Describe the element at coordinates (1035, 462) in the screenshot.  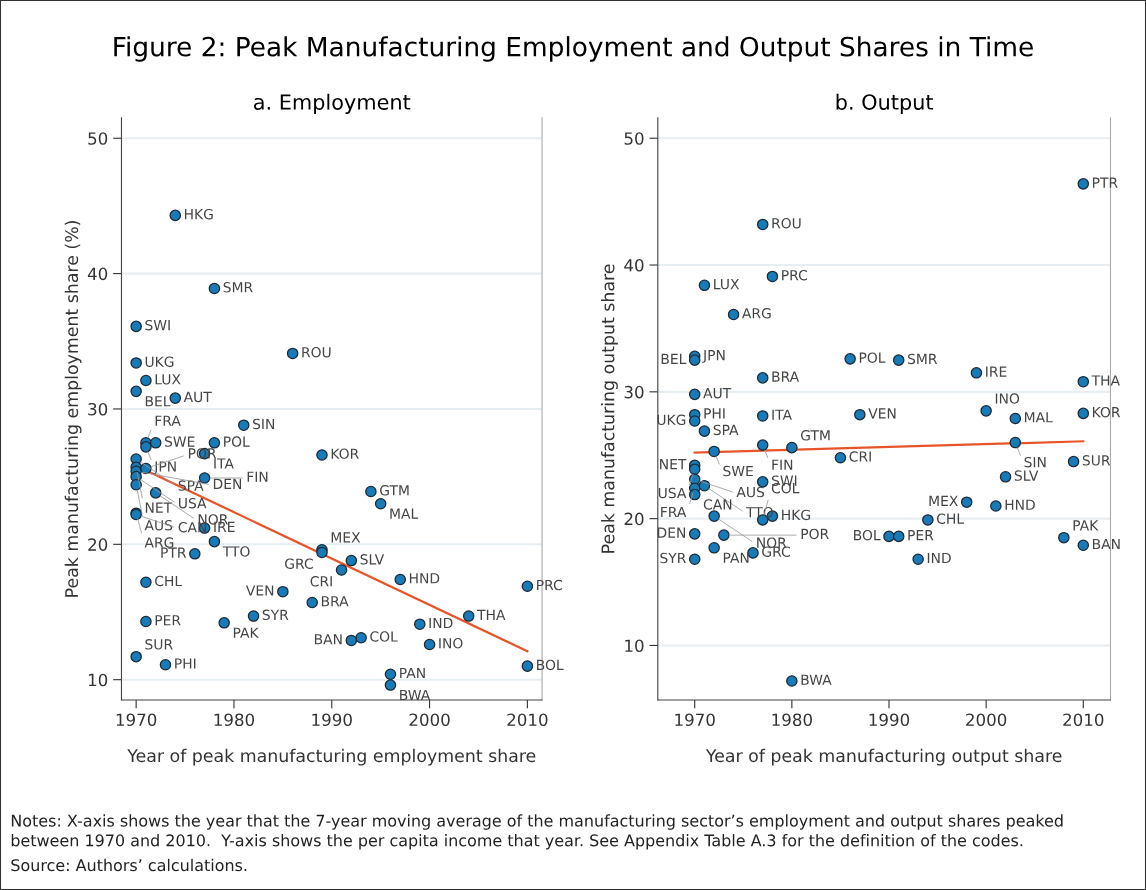
I see `annotation: SIN` at that location.